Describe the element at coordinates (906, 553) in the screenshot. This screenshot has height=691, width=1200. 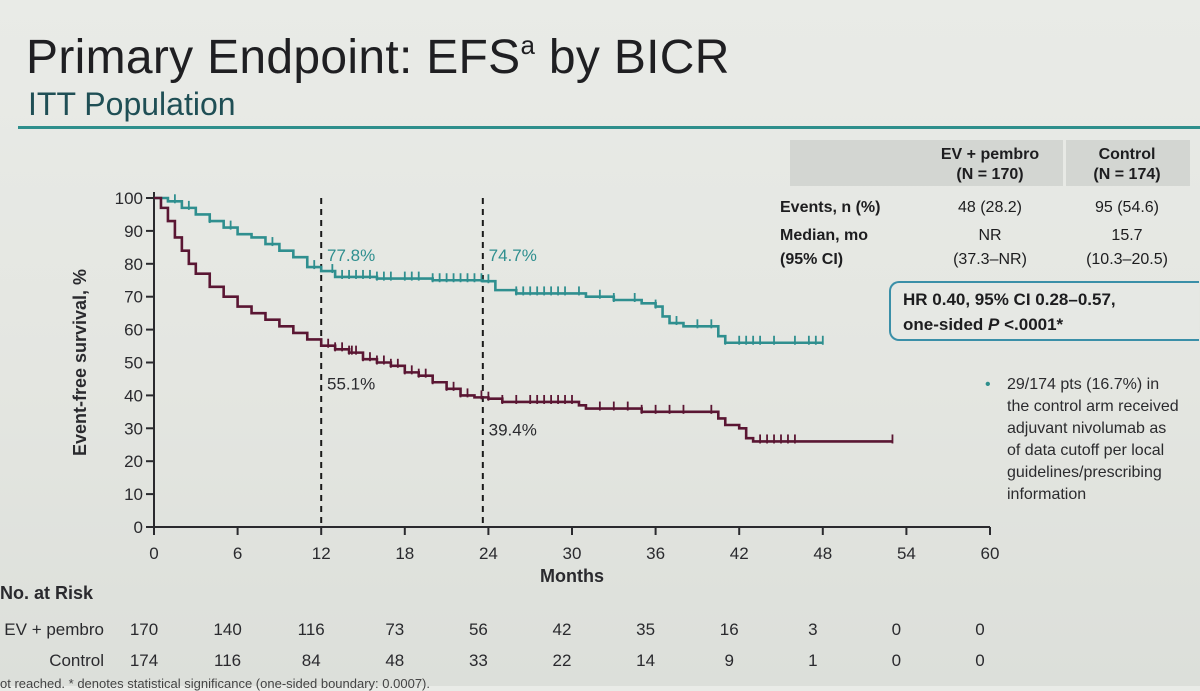
I see `x-tick-label: 54` at that location.